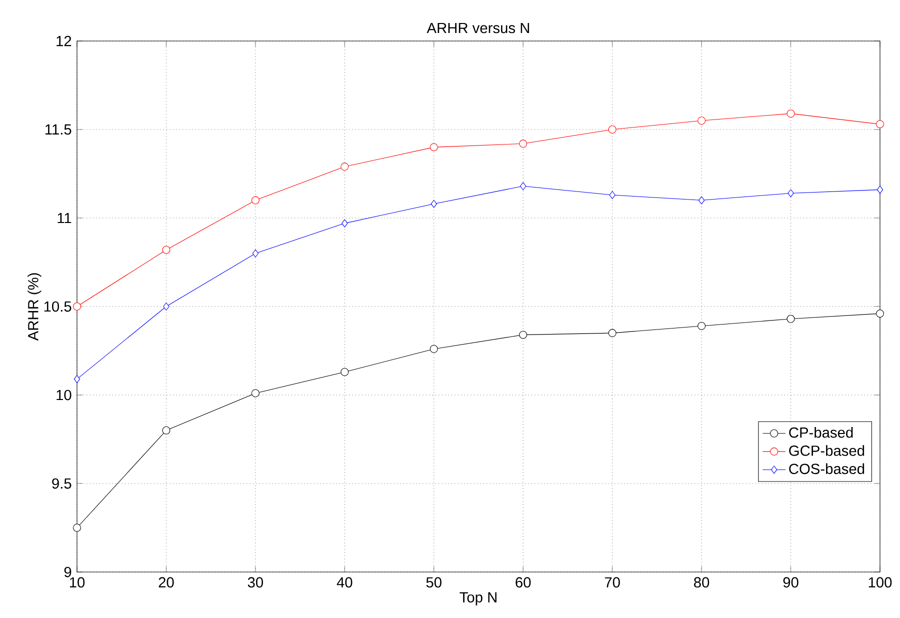 The width and height of the screenshot is (900, 618). I want to click on y-tick-label: 10, so click(64, 395).